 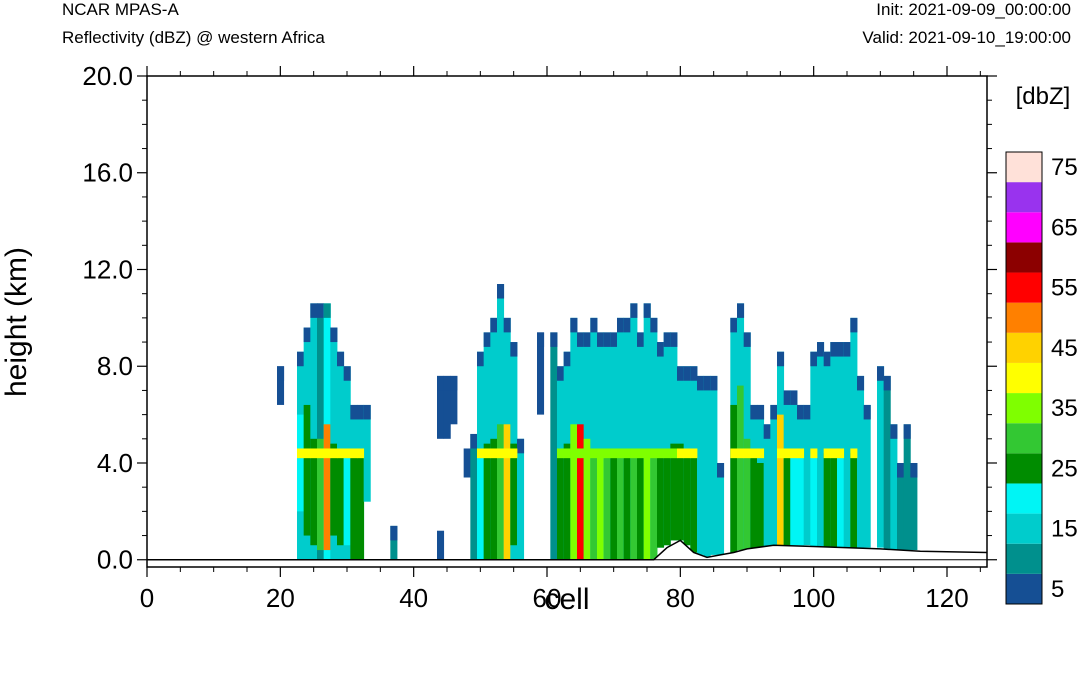 I want to click on x-tick-label: 80, so click(x=680, y=598).